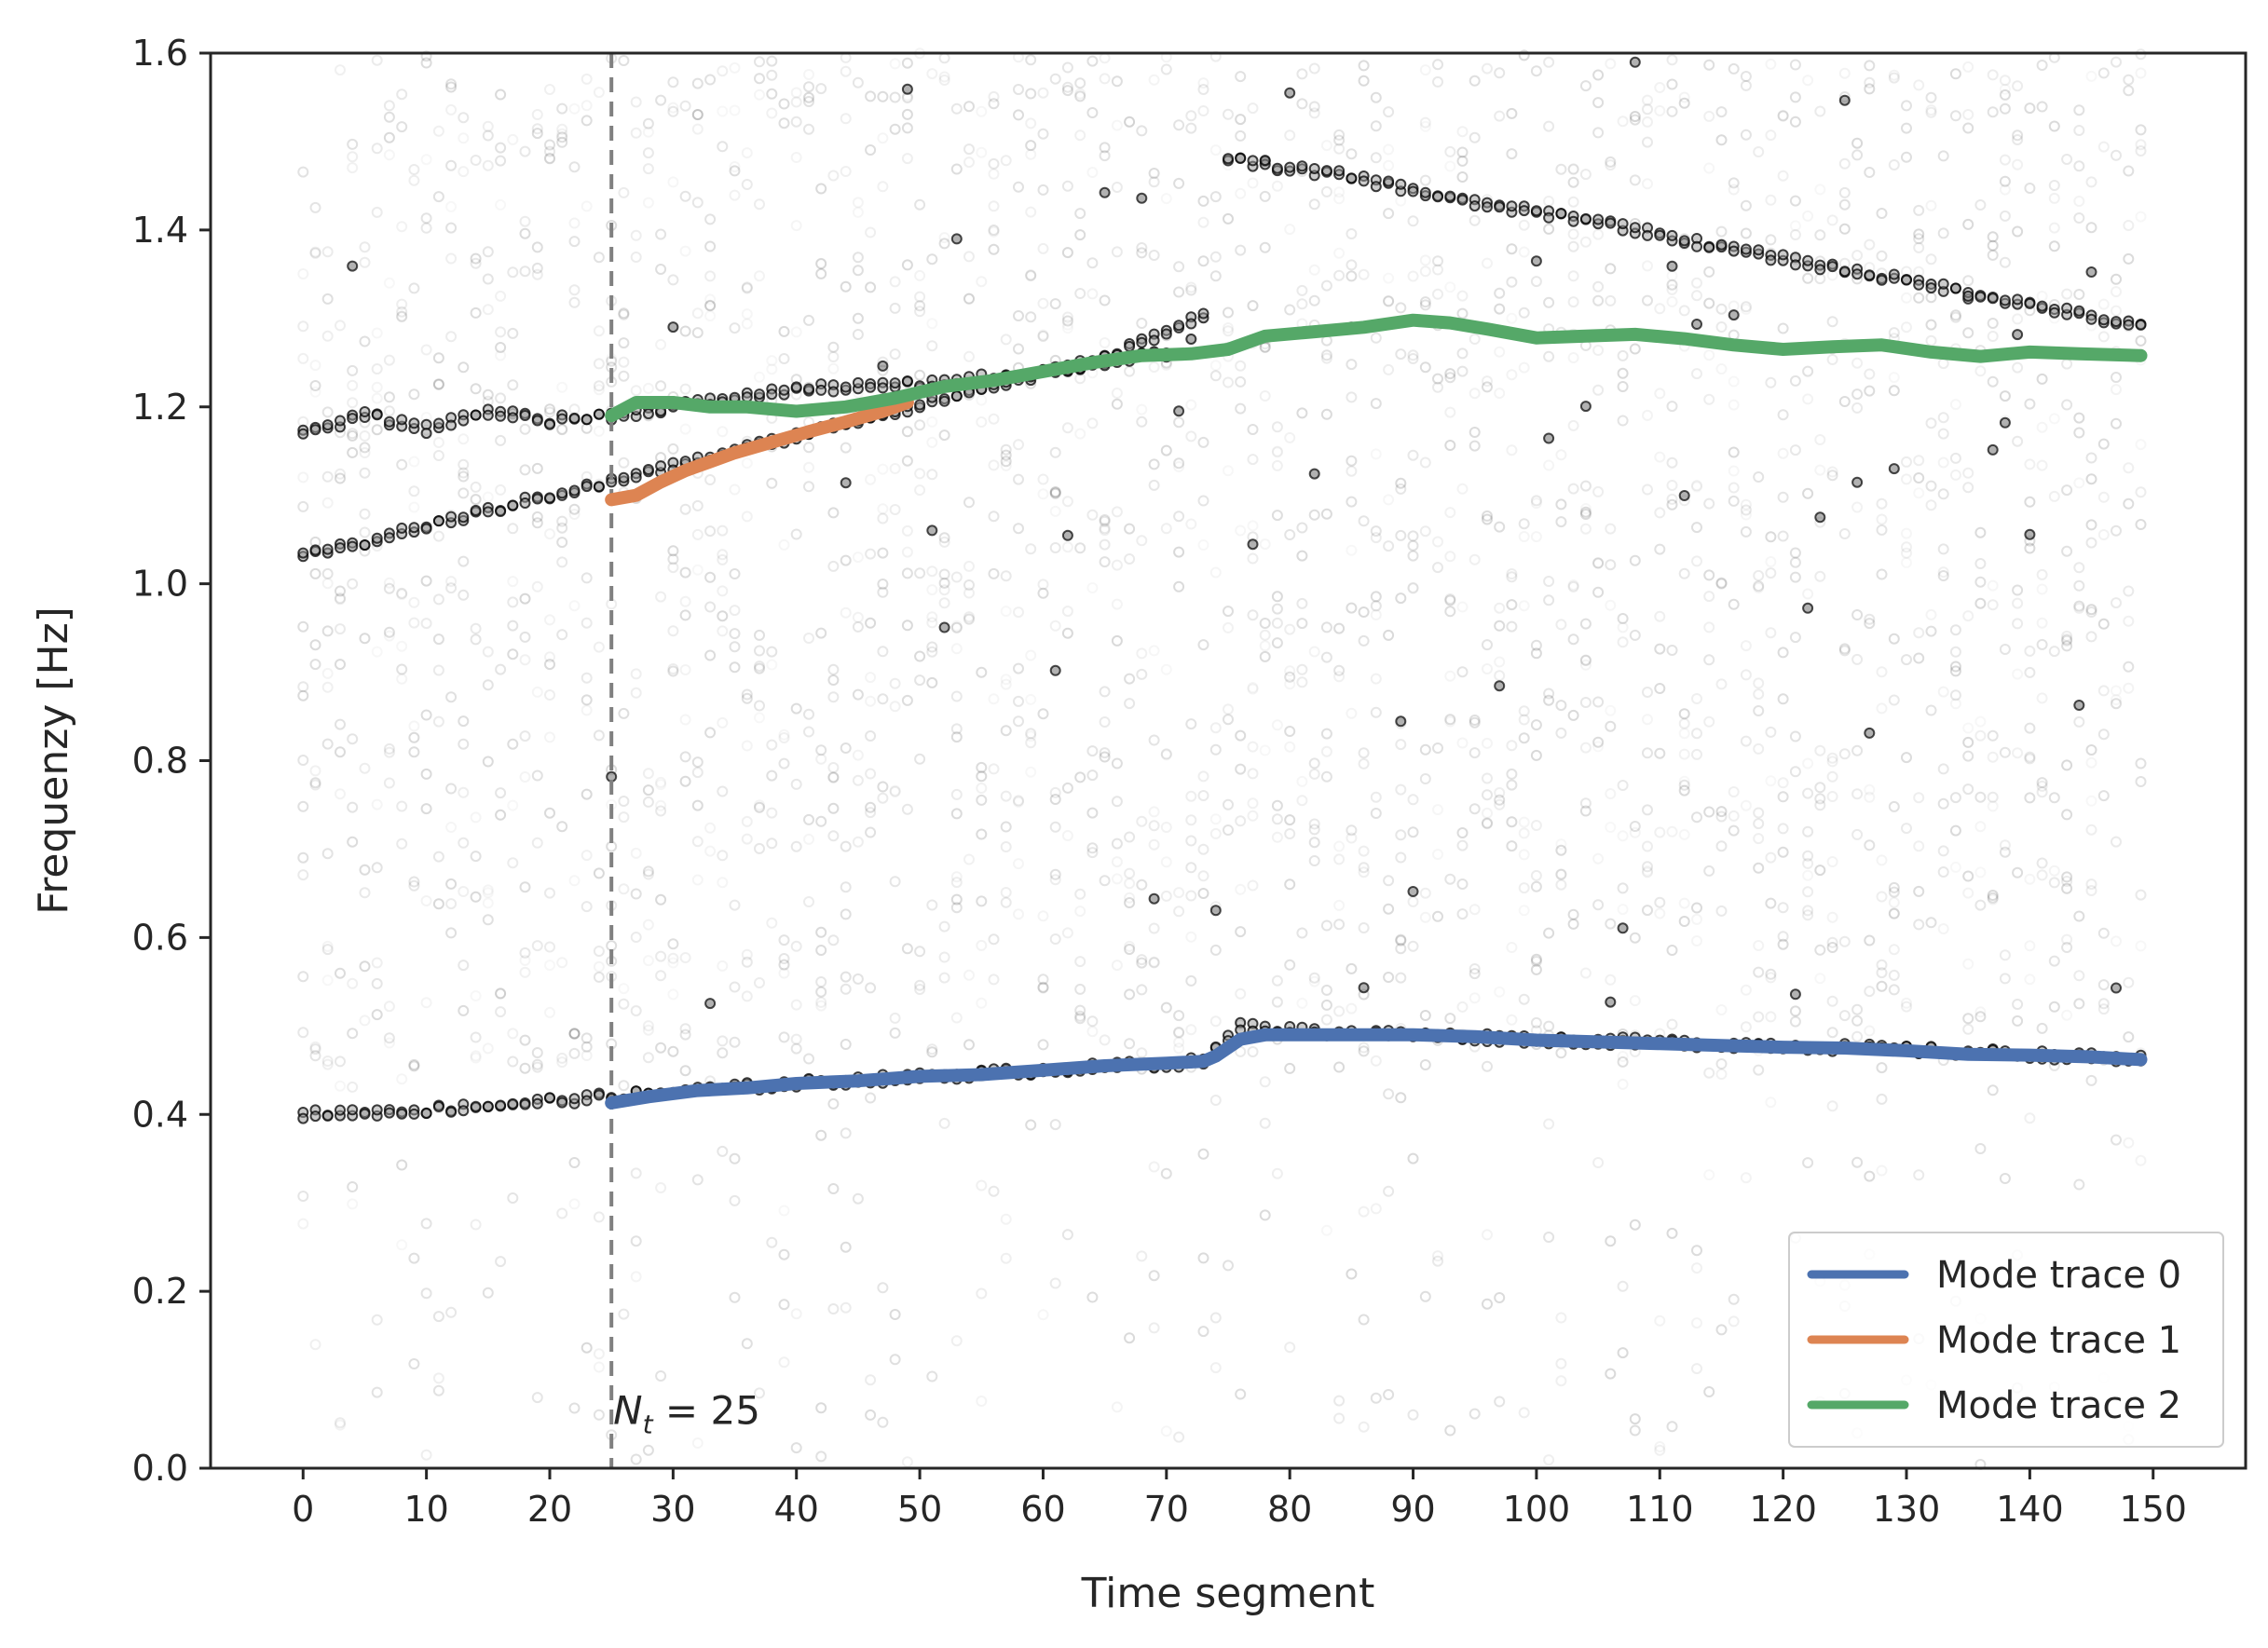 This screenshot has width=2268, height=1648. I want to click on vline-annotation: Nt = 25, so click(686, 1414).